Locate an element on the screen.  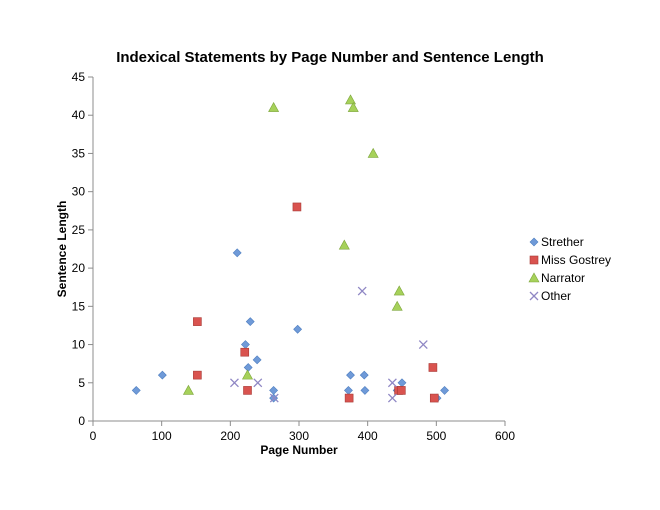
y-tick-label: 15 is located at coordinates (79, 306).